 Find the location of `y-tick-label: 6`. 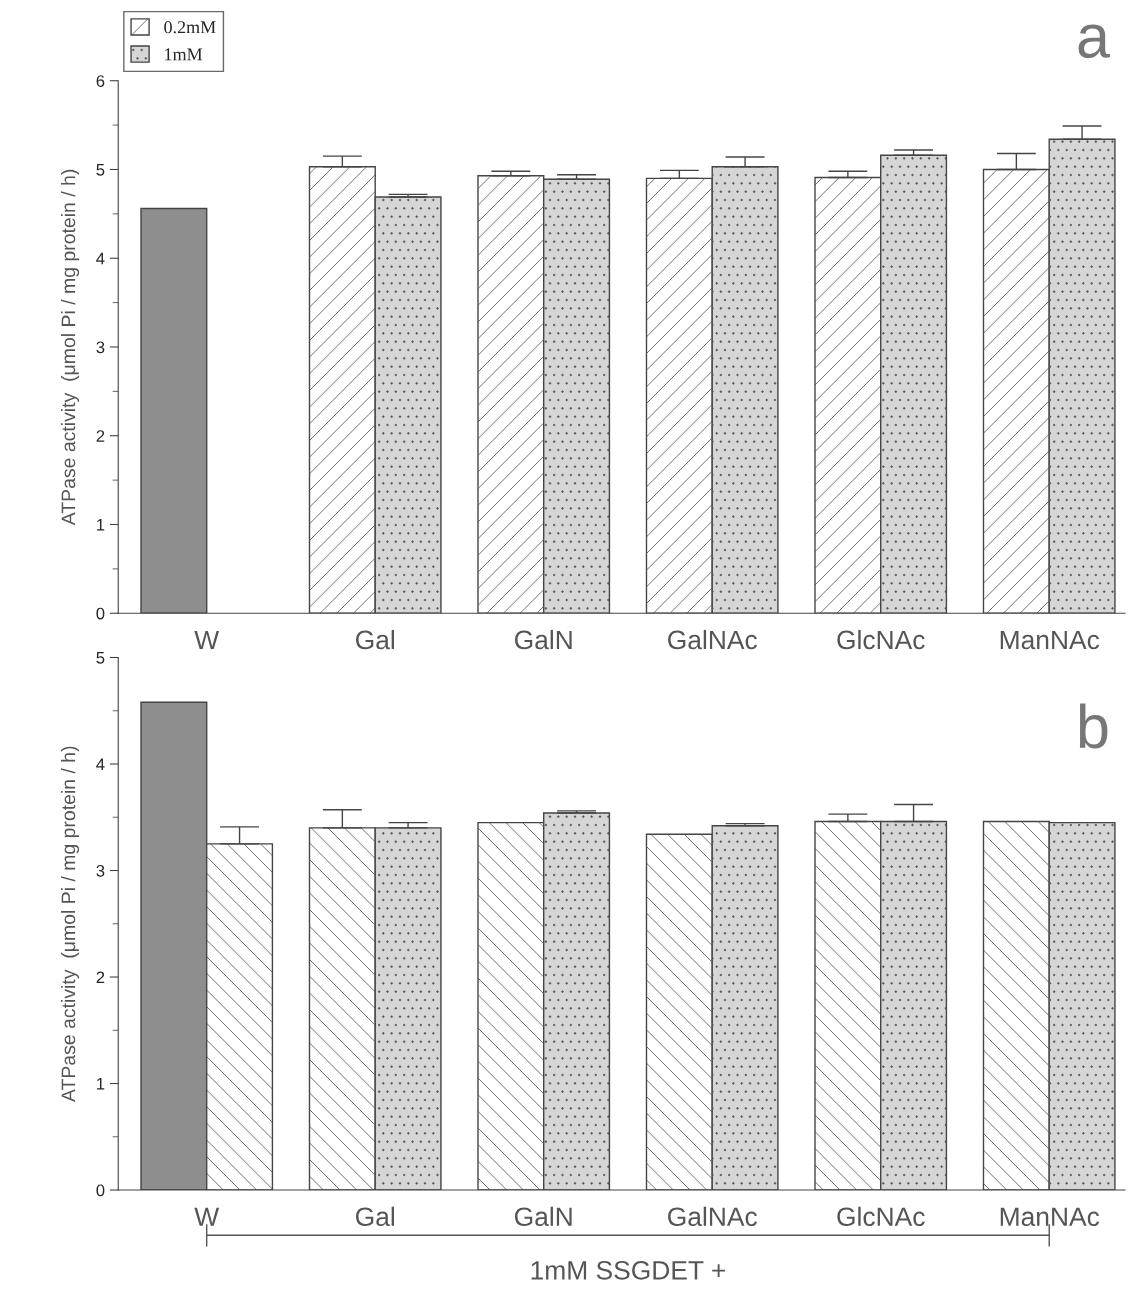

y-tick-label: 6 is located at coordinates (100, 81).